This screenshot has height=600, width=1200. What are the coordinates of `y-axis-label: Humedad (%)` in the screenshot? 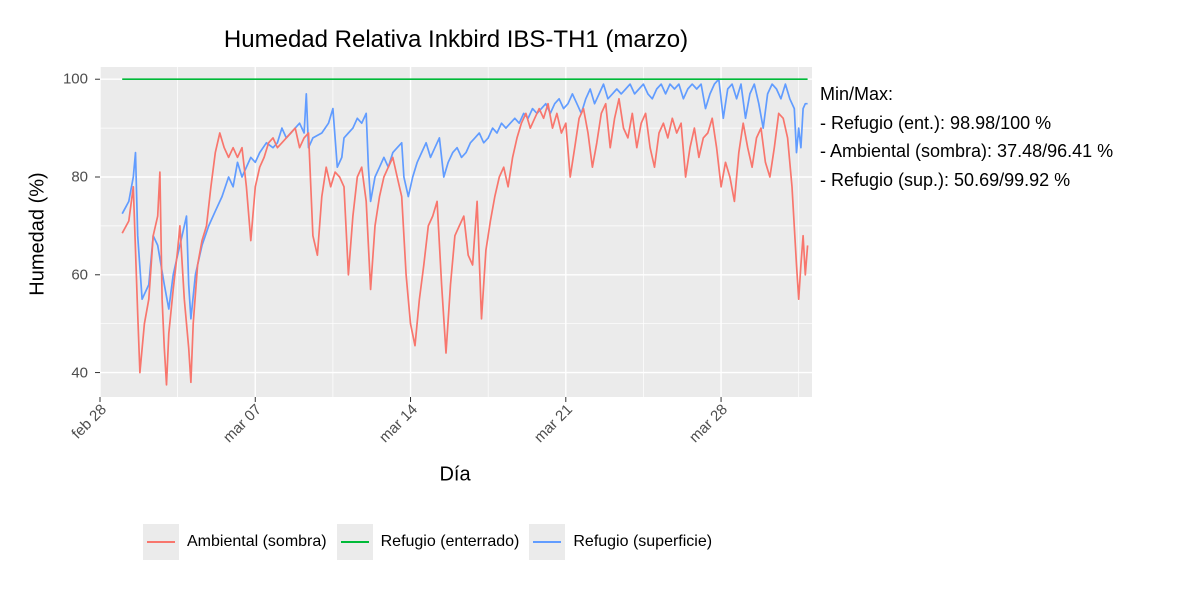 It's located at (37, 234).